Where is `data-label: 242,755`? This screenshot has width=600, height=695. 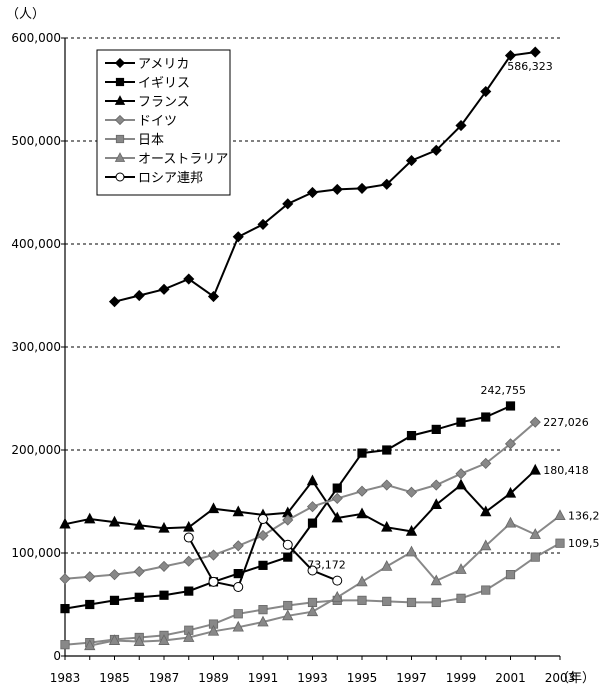
data-label: 242,755 is located at coordinates (504, 390).